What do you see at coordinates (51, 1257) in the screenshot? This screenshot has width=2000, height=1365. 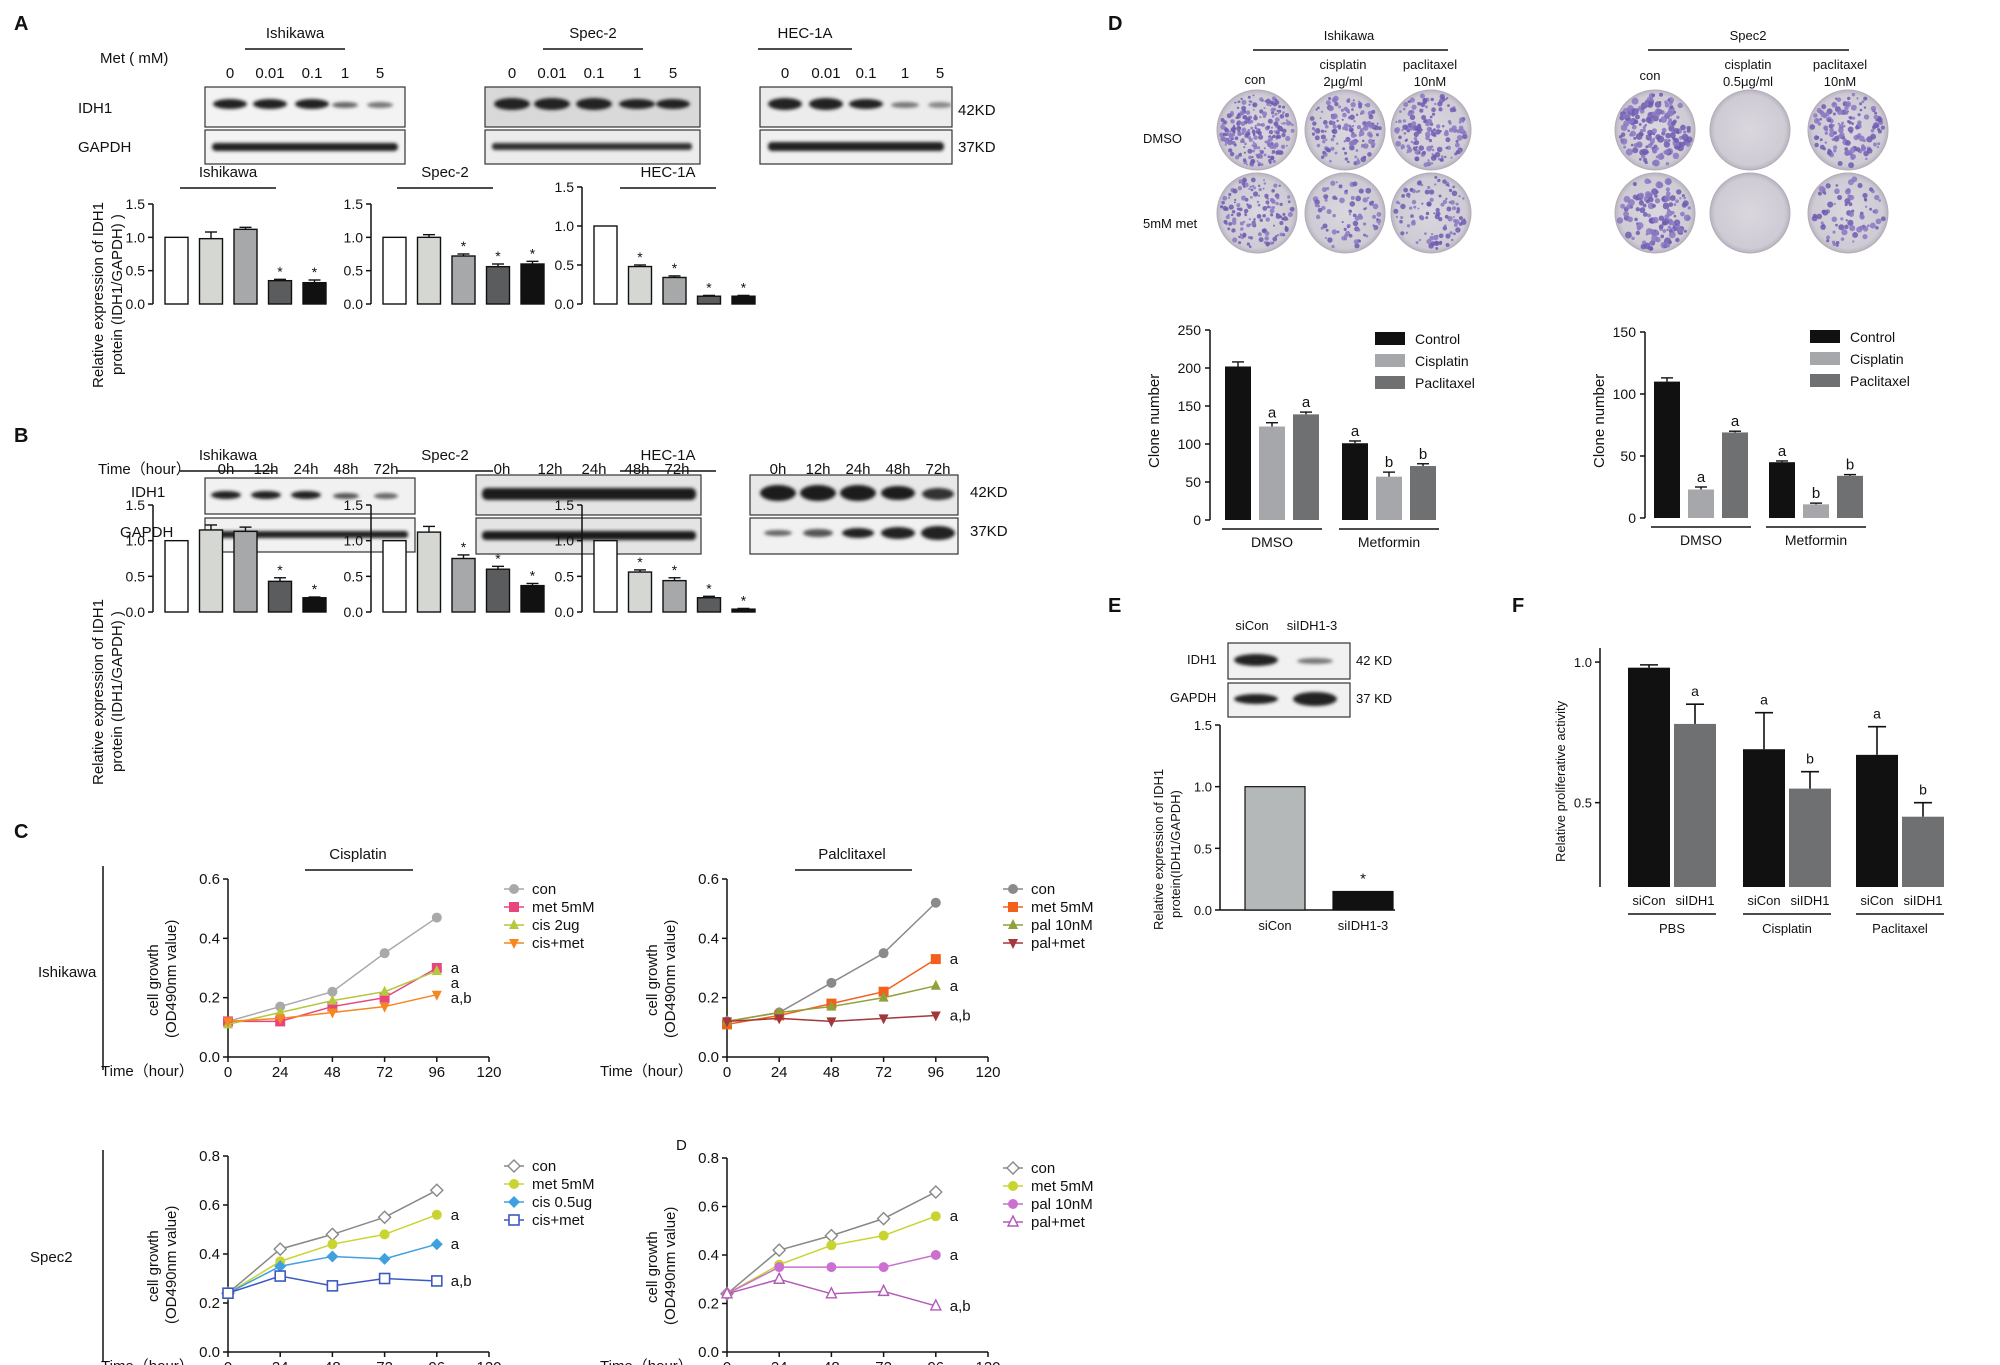 I see `row-label-spec2-c: Spec2` at bounding box center [51, 1257].